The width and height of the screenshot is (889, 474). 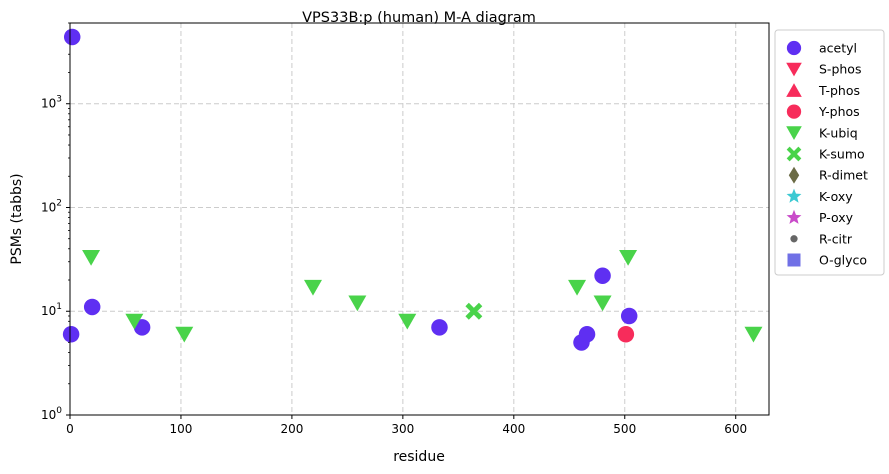 I want to click on legend-box, so click(x=829, y=152).